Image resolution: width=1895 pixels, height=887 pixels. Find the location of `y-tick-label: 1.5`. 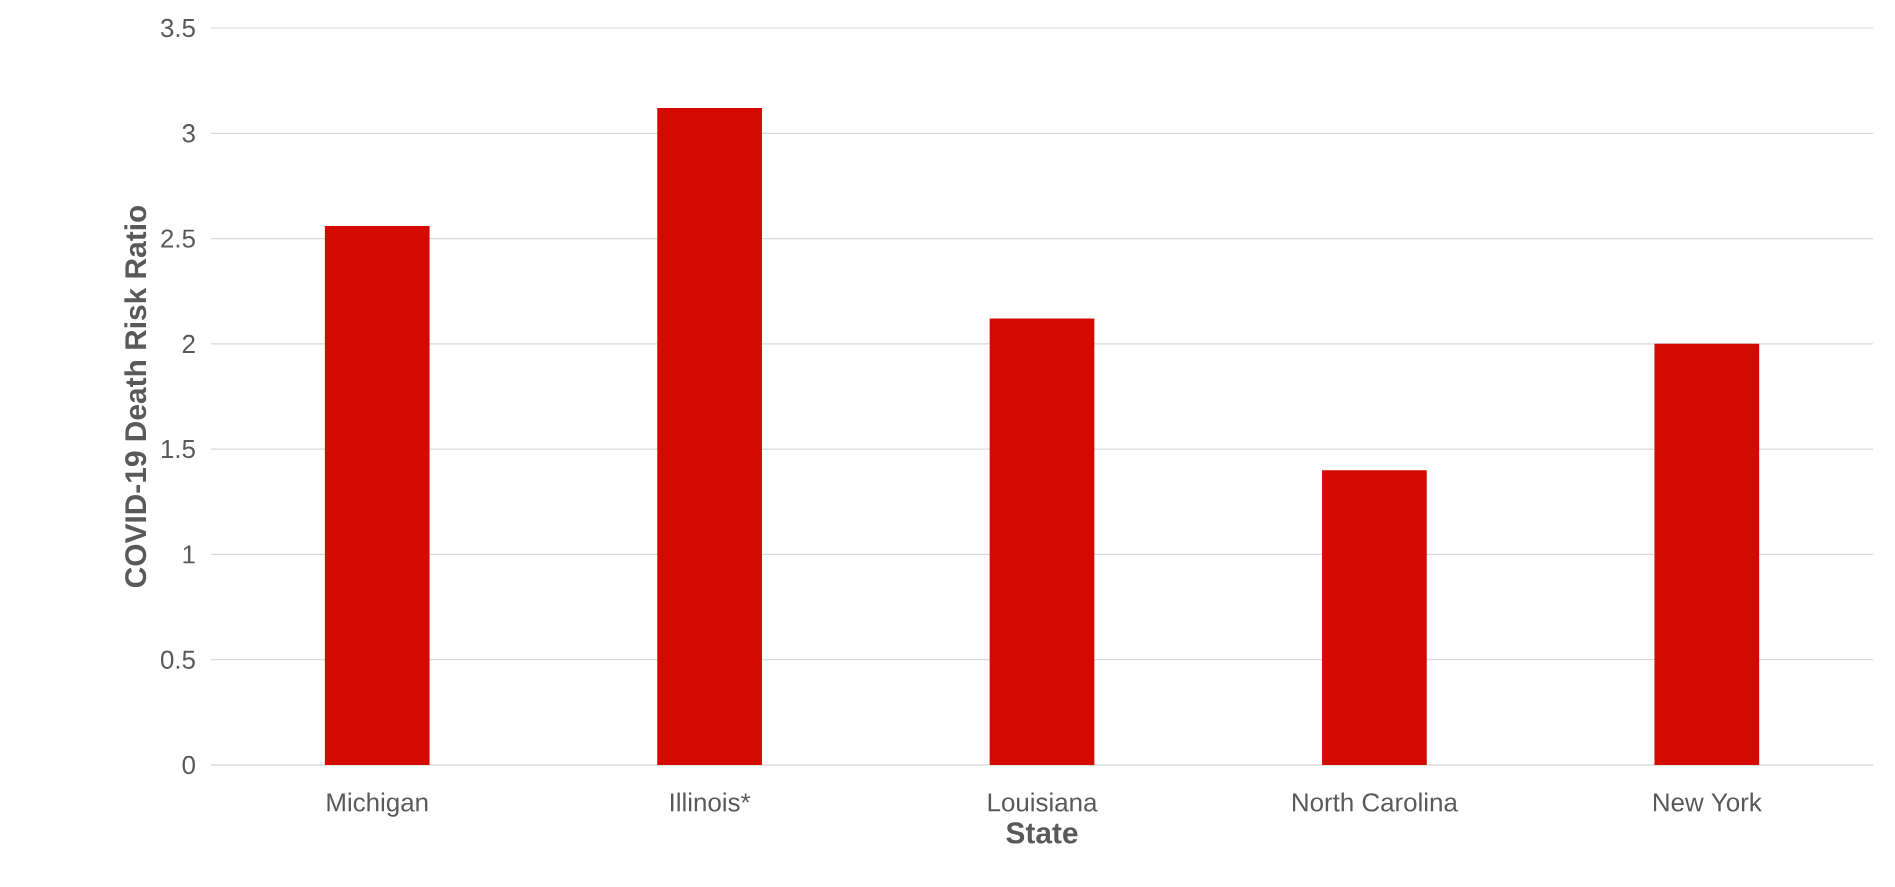

y-tick-label: 1.5 is located at coordinates (178, 449).